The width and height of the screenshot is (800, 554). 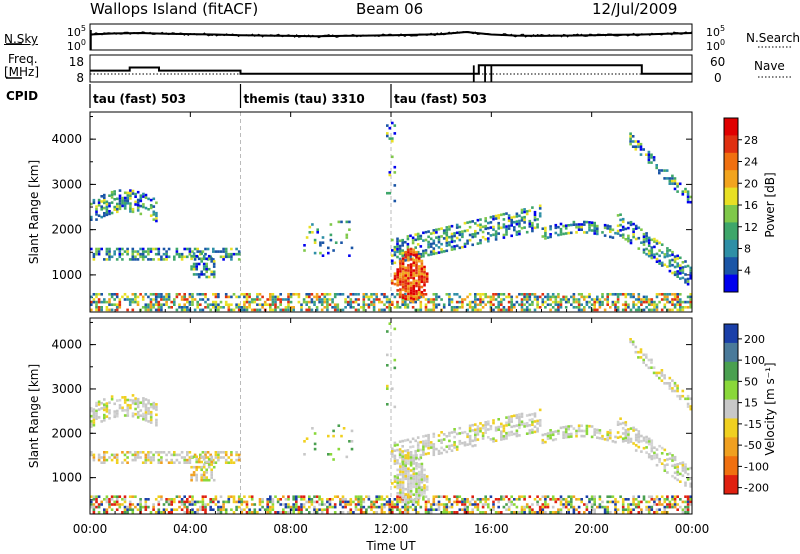 What do you see at coordinates (66, 433) in the screenshot?
I see `range-tick-label: 2000` at bounding box center [66, 433].